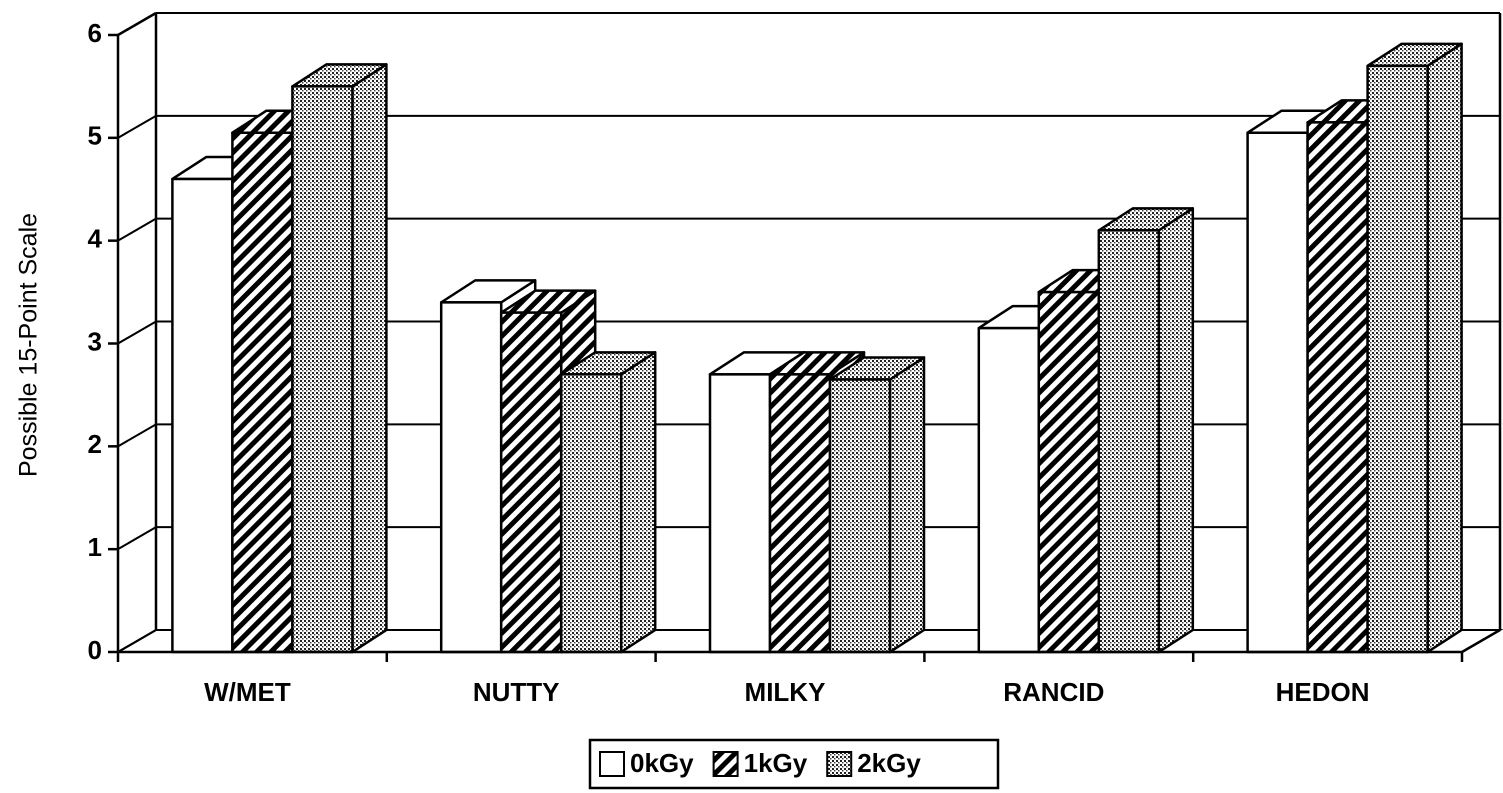  What do you see at coordinates (95, 444) in the screenshot?
I see `y-tick-label: 2` at bounding box center [95, 444].